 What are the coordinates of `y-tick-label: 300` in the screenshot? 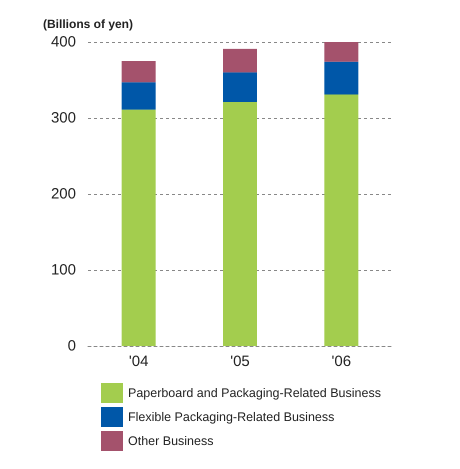 It's located at (63, 118).